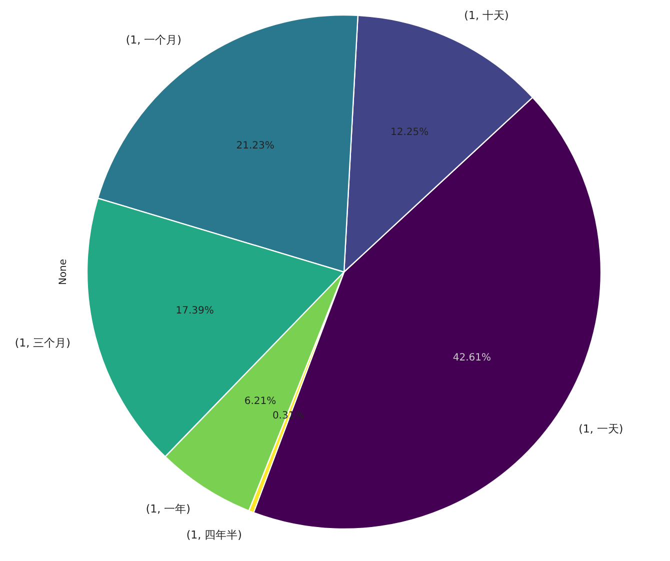 Image resolution: width=670 pixels, height=561 pixels. I want to click on data-label: 12.25%, so click(409, 132).